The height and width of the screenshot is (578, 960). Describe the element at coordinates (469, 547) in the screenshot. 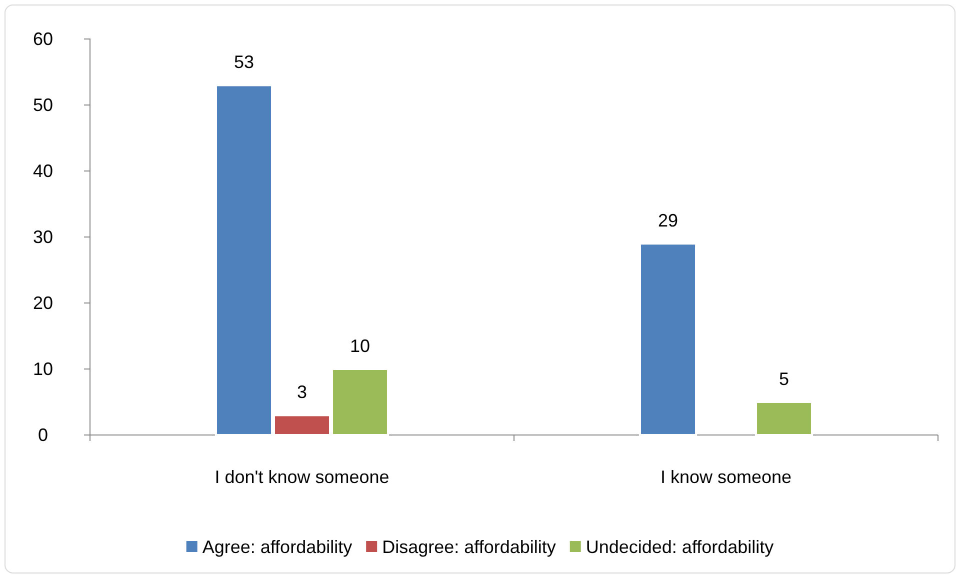

I see `legend-label: Disagree: affordability` at that location.